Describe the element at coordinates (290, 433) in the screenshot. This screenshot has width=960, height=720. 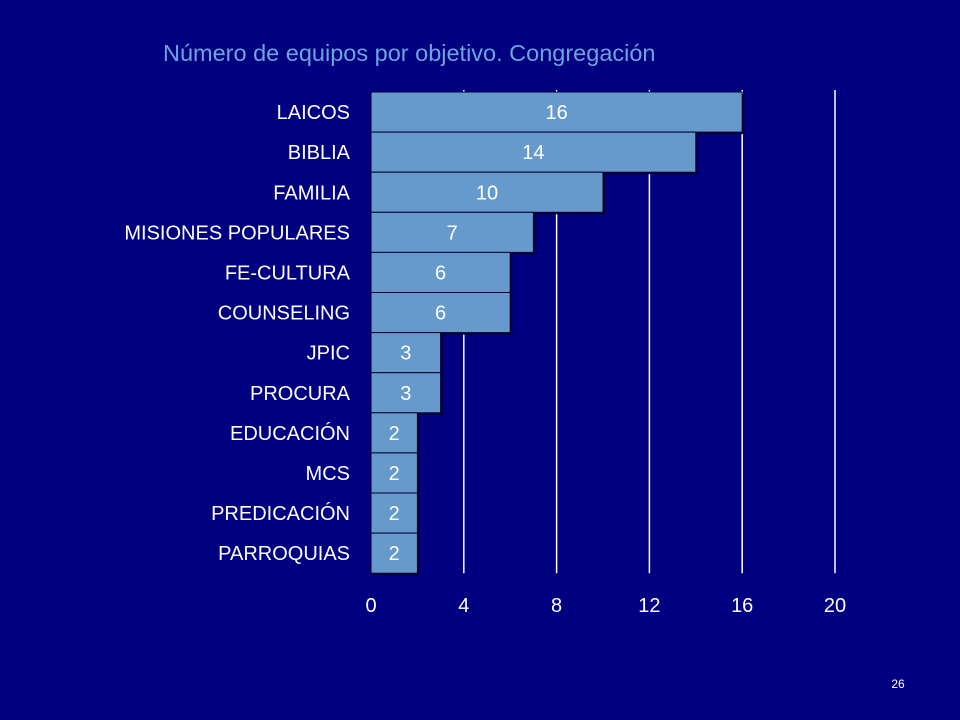
I see `category-label: EDUCACIÓN` at that location.